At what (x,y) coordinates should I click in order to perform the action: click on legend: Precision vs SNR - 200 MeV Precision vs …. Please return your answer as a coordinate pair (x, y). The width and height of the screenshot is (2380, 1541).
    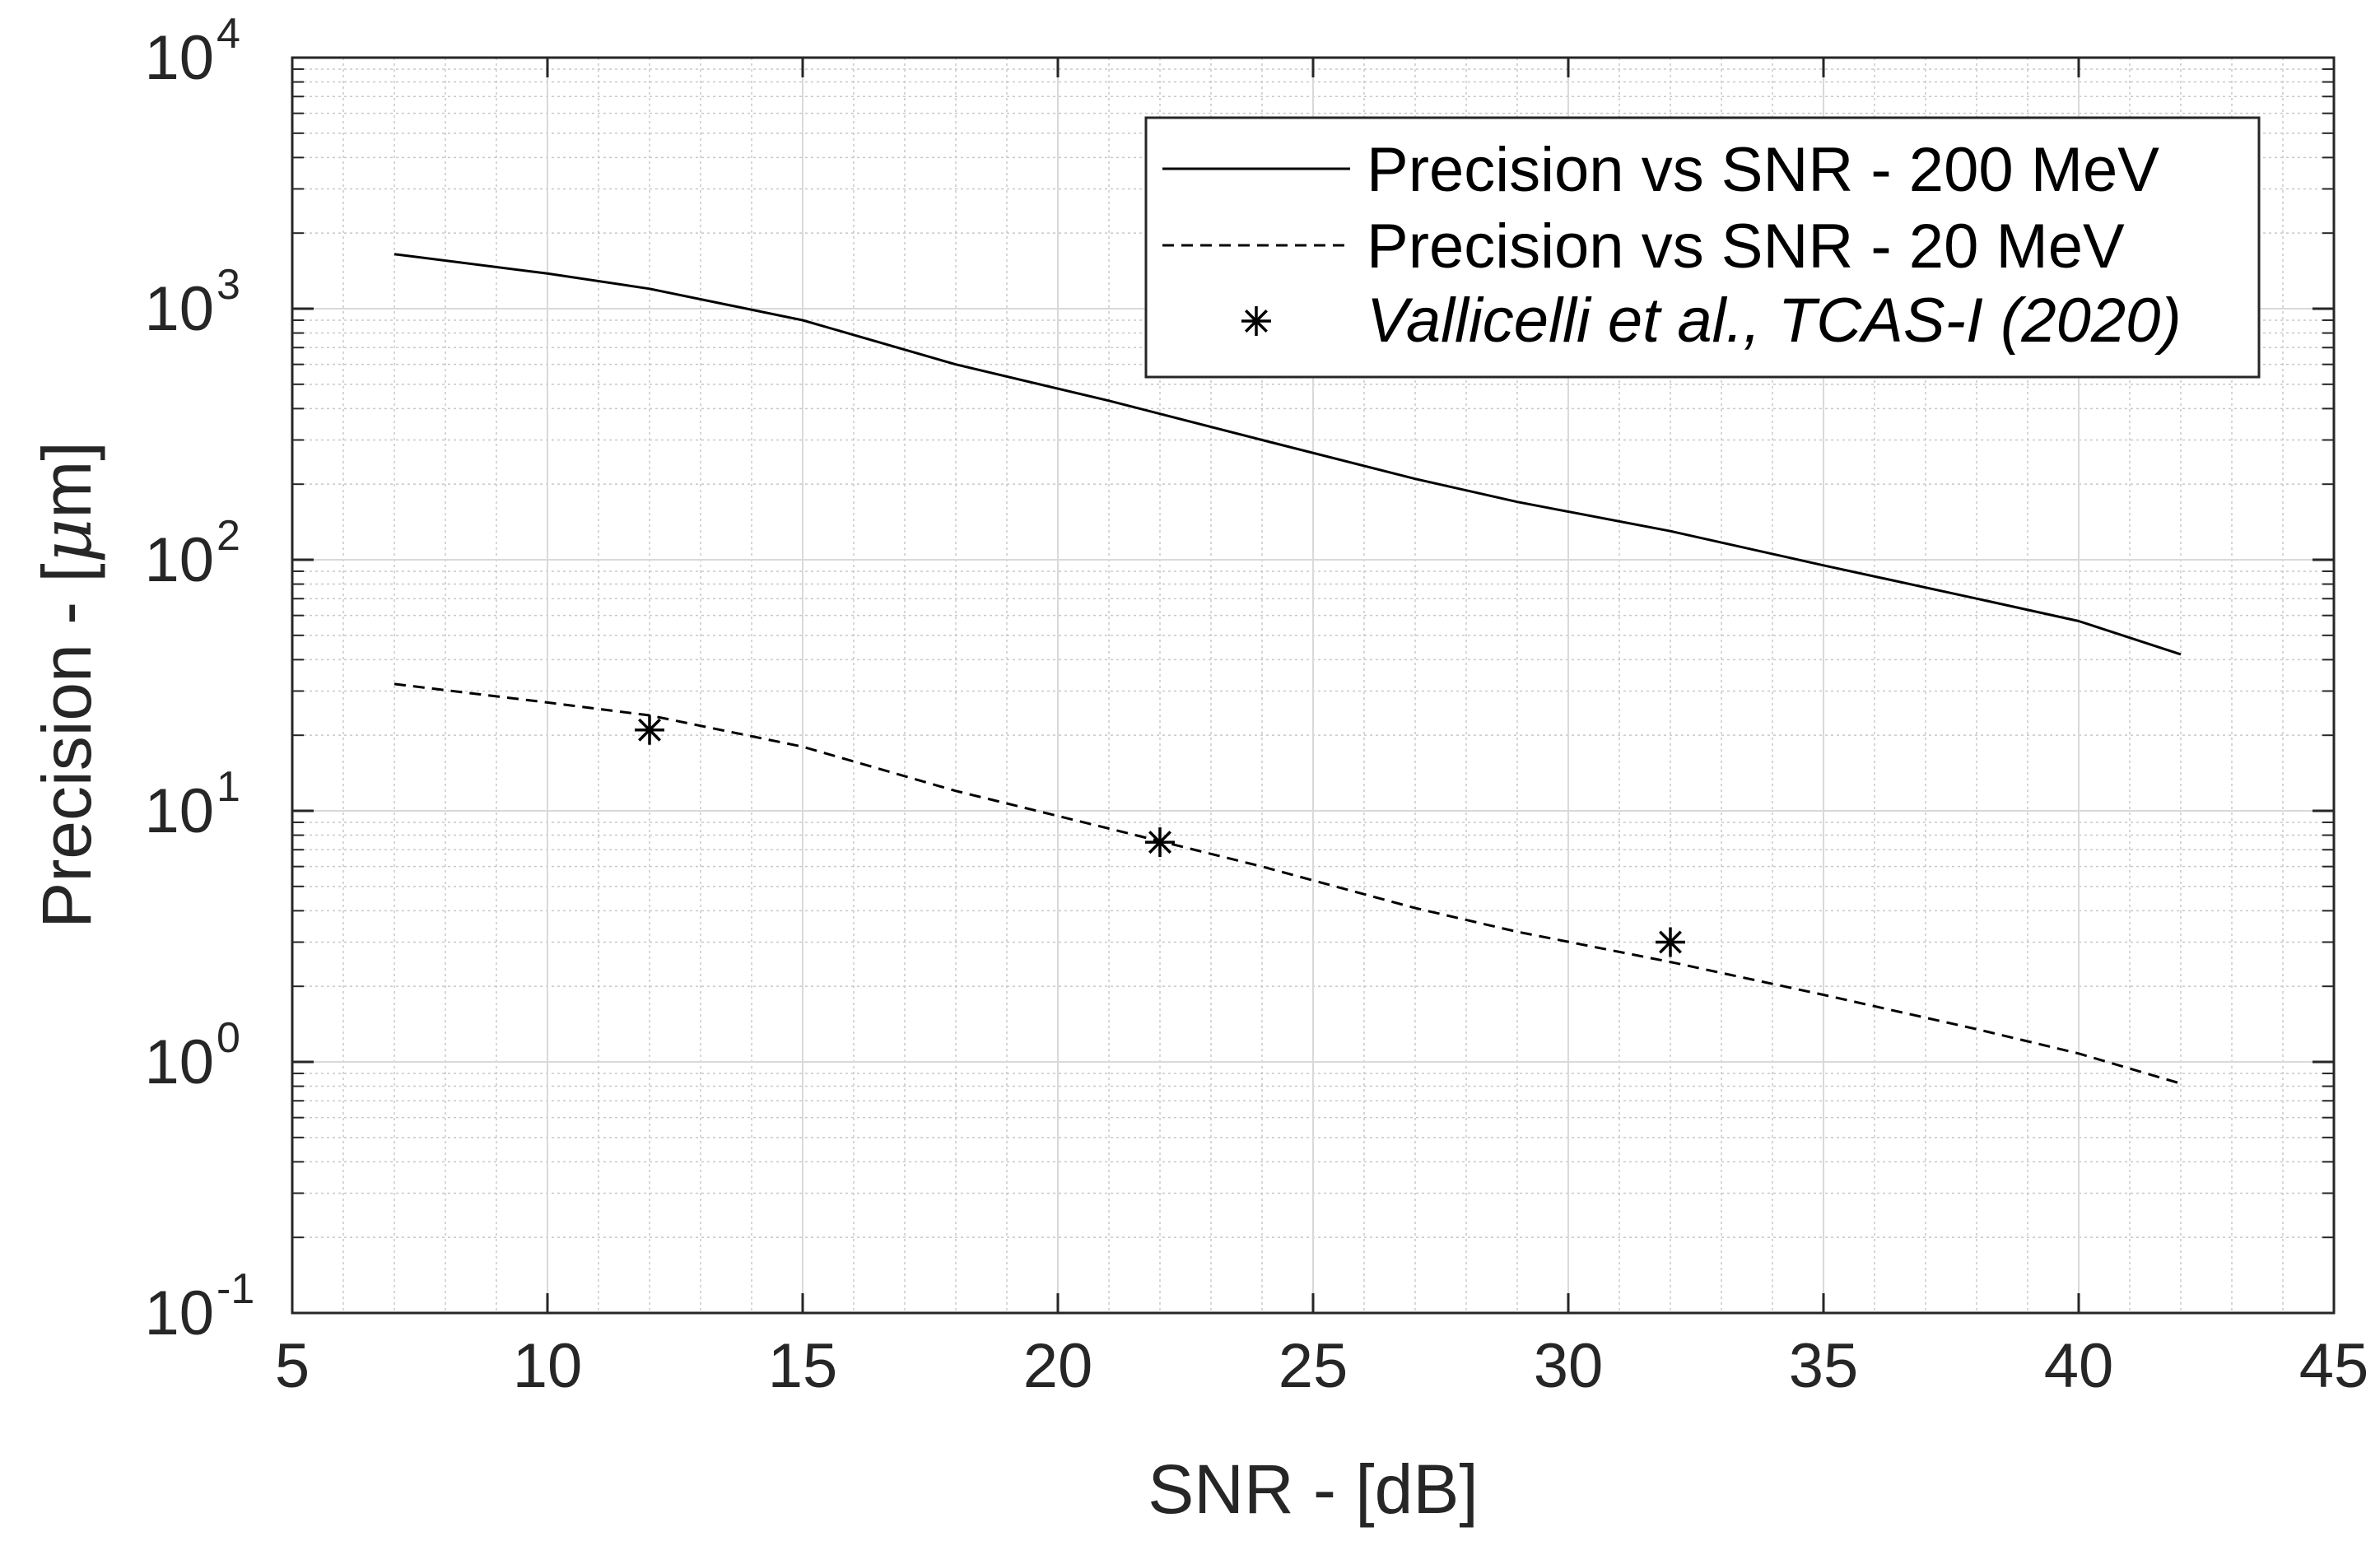
    Looking at the image, I should click on (1702, 247).